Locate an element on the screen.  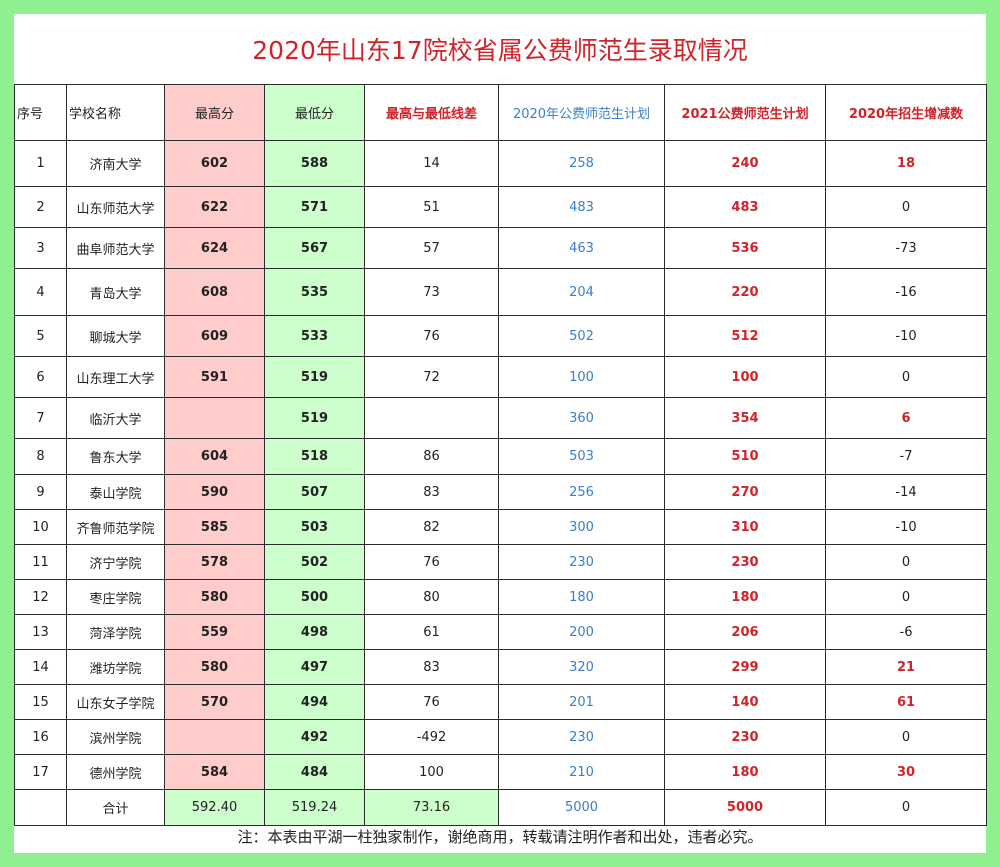
cell-index is located at coordinates (40, 807).